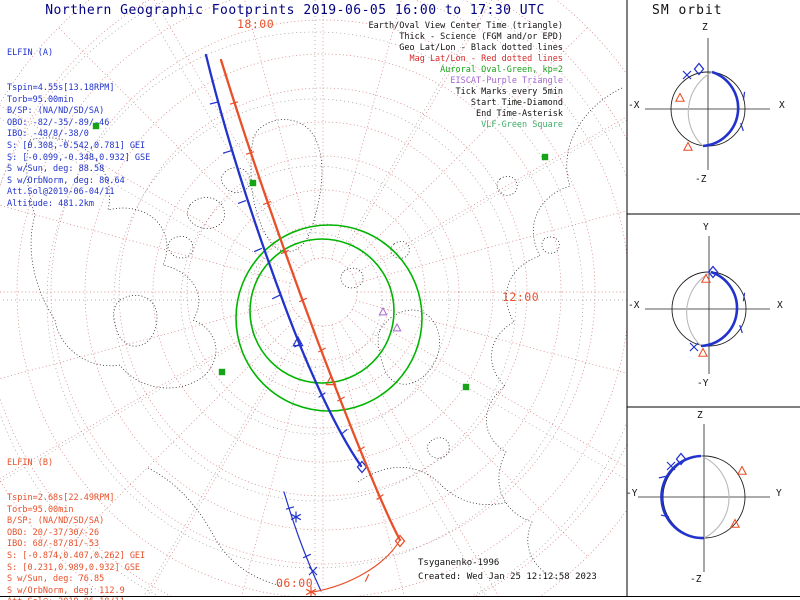  What do you see at coordinates (56, 169) in the screenshot?
I see `elfin-a-info-line: S w/Sun, deg: 88.58` at bounding box center [56, 169].